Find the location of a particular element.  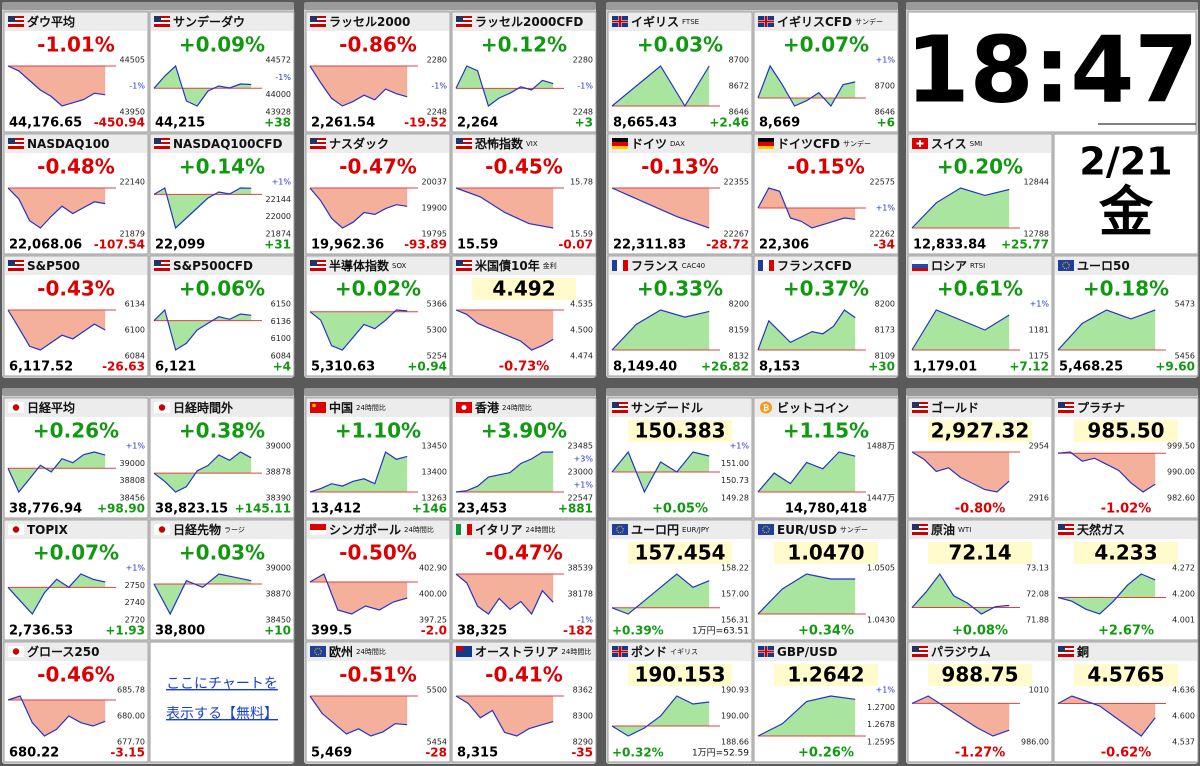

tile-name-text: 原油 is located at coordinates (943, 529).